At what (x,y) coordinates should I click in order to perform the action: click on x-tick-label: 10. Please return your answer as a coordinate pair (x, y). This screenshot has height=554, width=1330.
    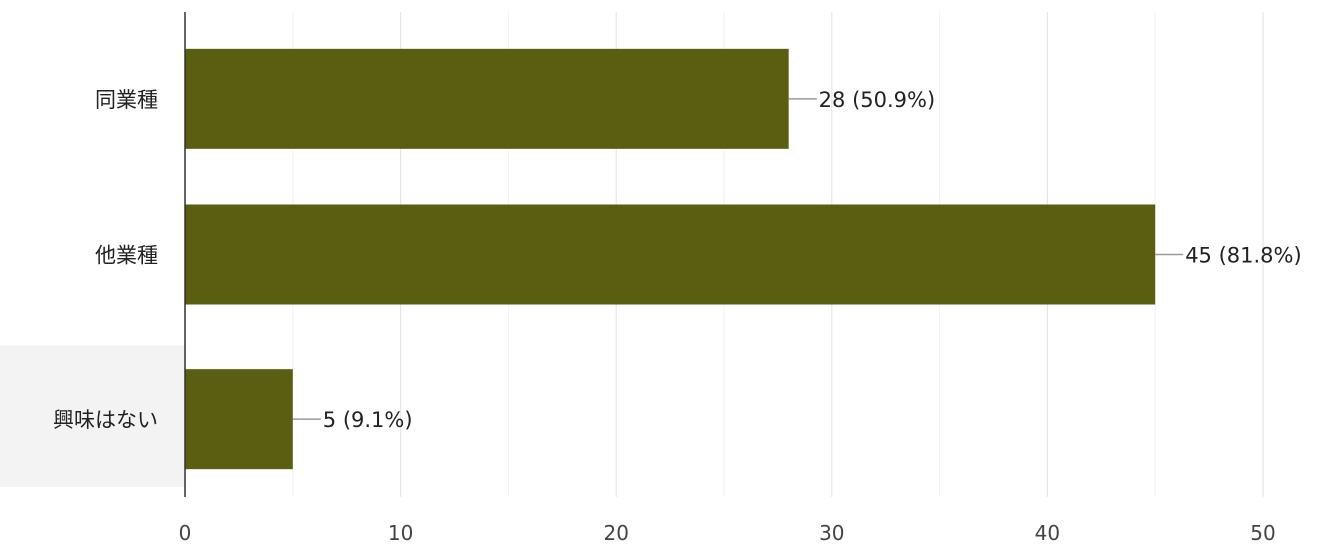
    Looking at the image, I should click on (400, 533).